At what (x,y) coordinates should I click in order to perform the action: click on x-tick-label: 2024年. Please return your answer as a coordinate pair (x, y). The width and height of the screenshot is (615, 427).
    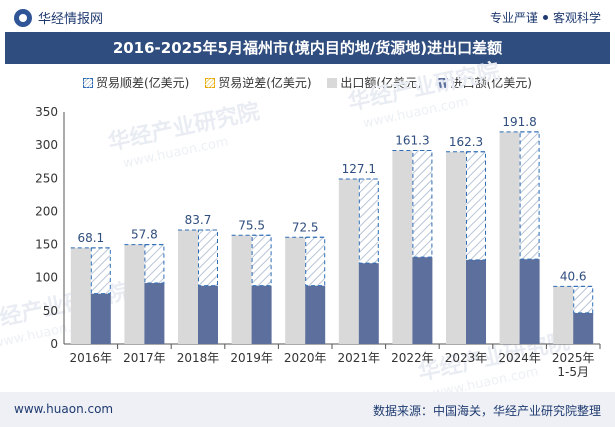
    Looking at the image, I should click on (519, 358).